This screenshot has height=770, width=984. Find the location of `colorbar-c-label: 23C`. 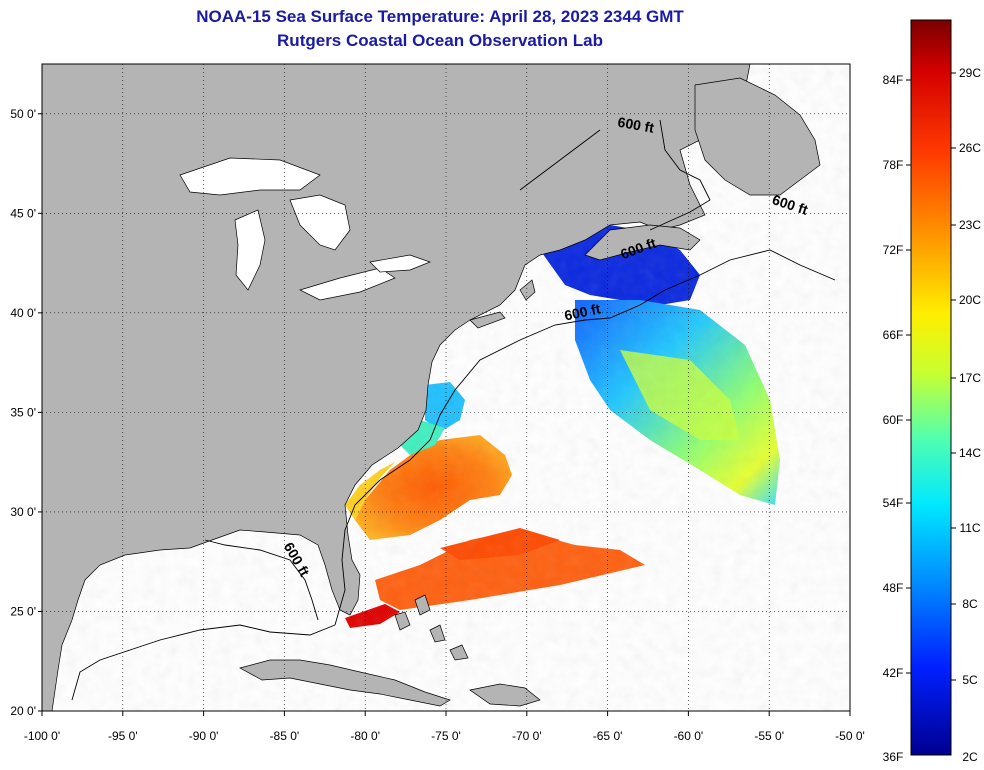

colorbar-c-label: 23C is located at coordinates (970, 225).